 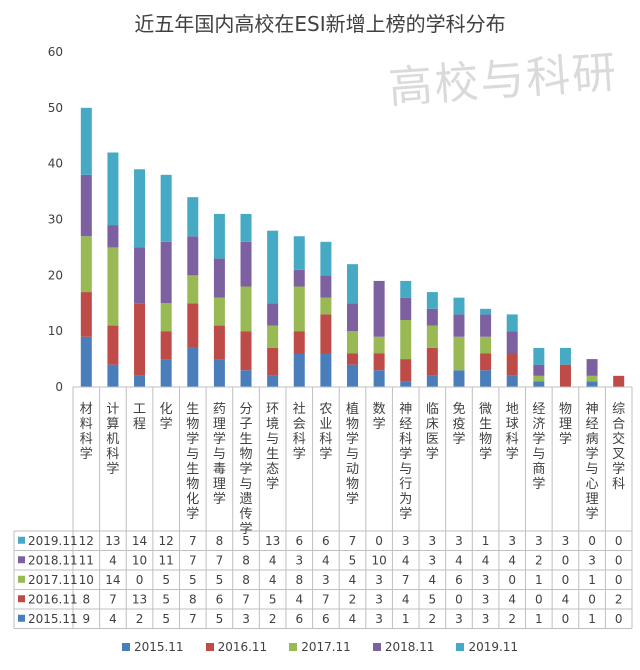 What do you see at coordinates (209, 647) in the screenshot?
I see `legend-swatch` at bounding box center [209, 647].